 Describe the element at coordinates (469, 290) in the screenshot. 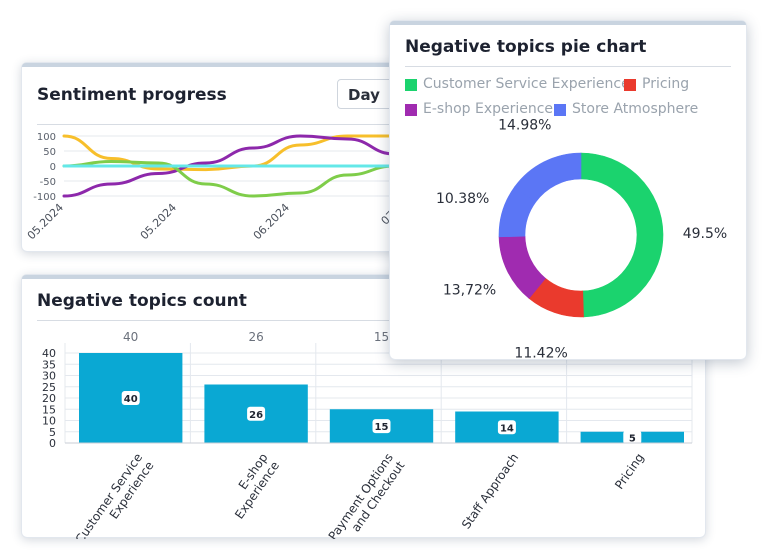

I see `slice-label: 13,72%` at that location.